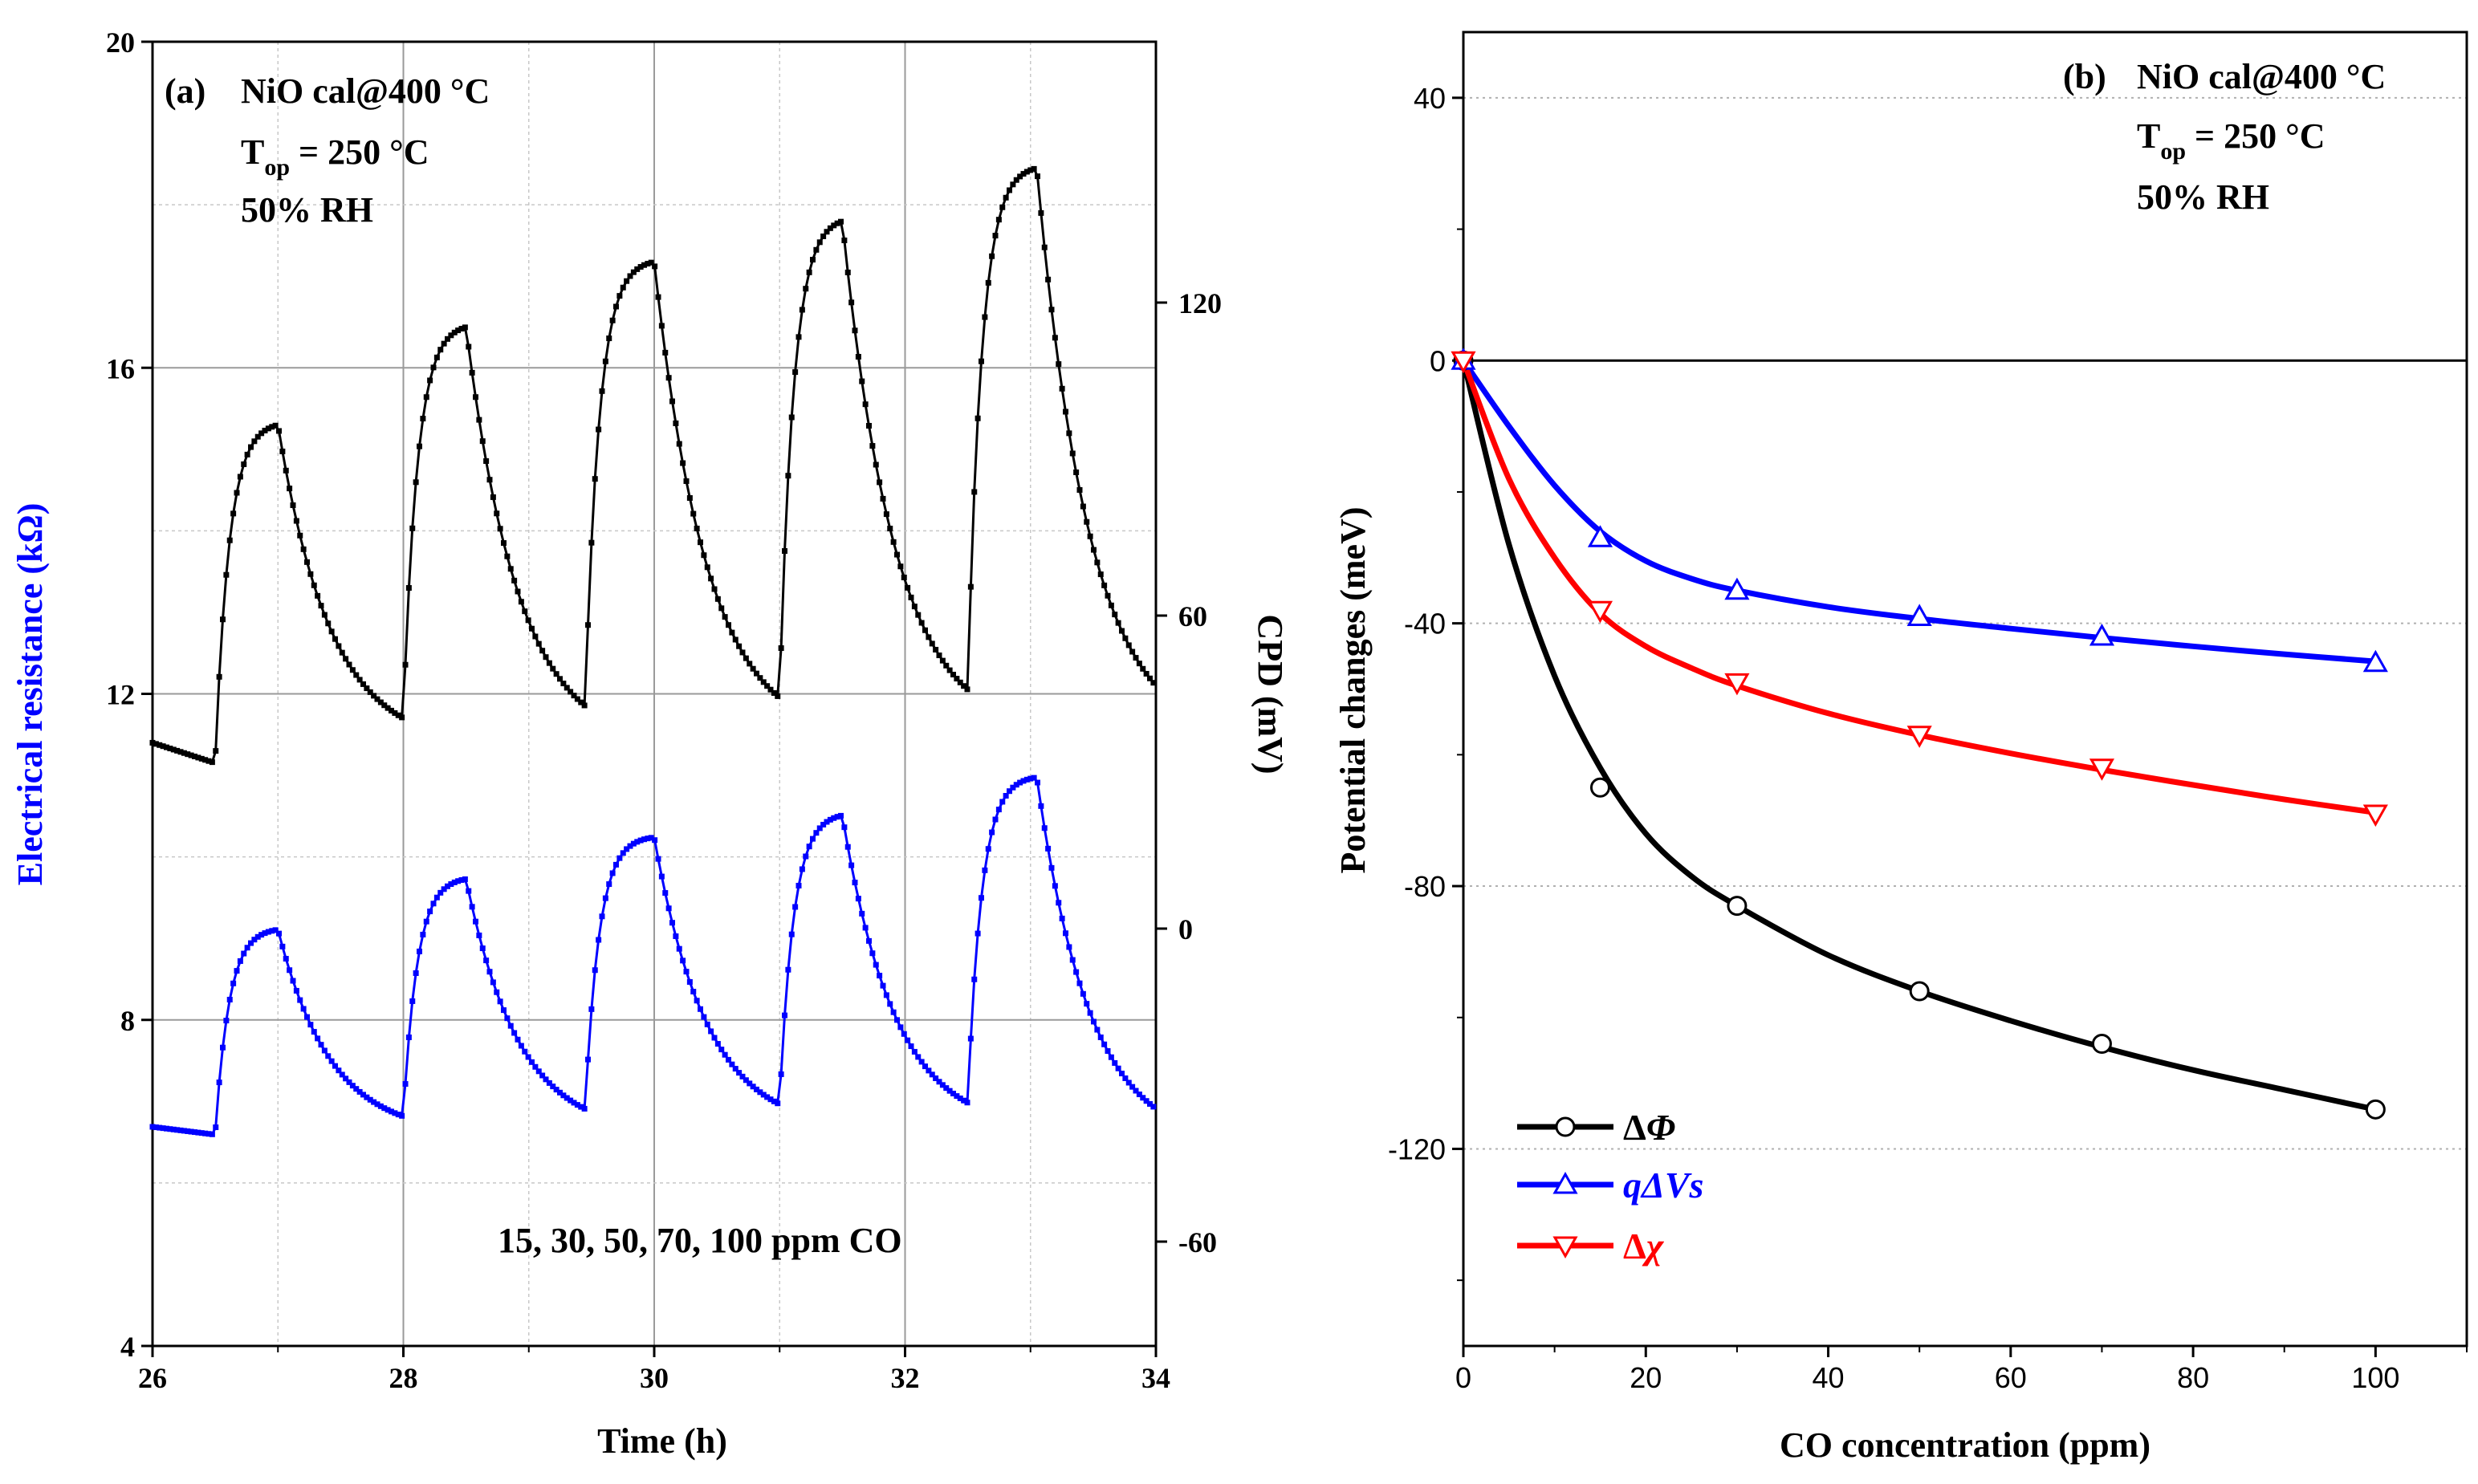  What do you see at coordinates (2375, 1377) in the screenshot?
I see `b-x-tick-label-100: 100` at bounding box center [2375, 1377].